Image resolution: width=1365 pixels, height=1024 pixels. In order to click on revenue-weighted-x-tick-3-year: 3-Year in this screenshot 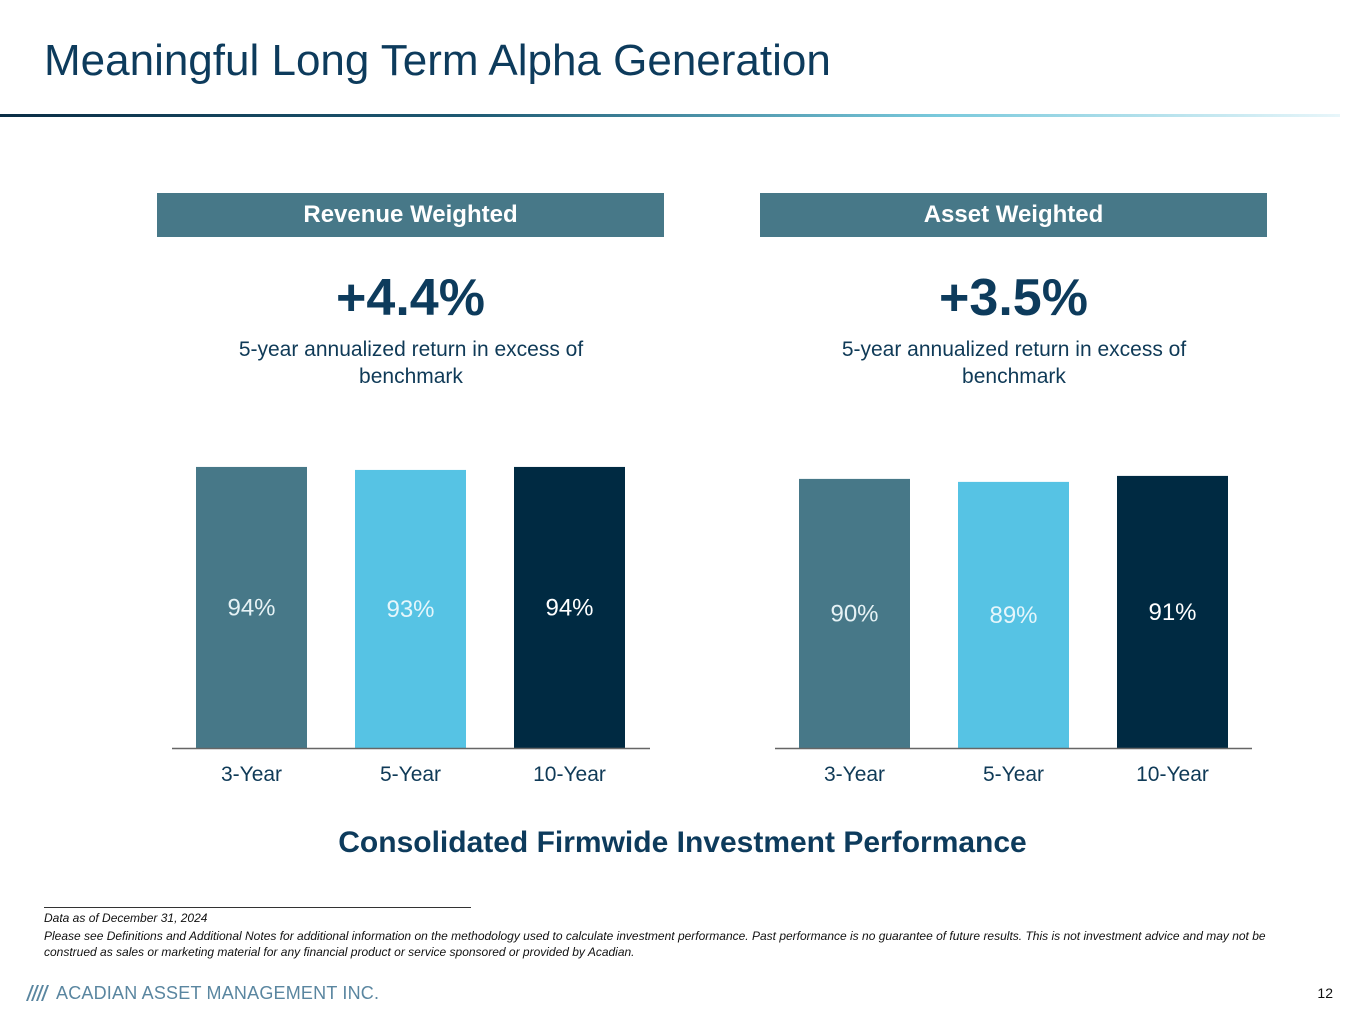, I will do `click(251, 774)`.